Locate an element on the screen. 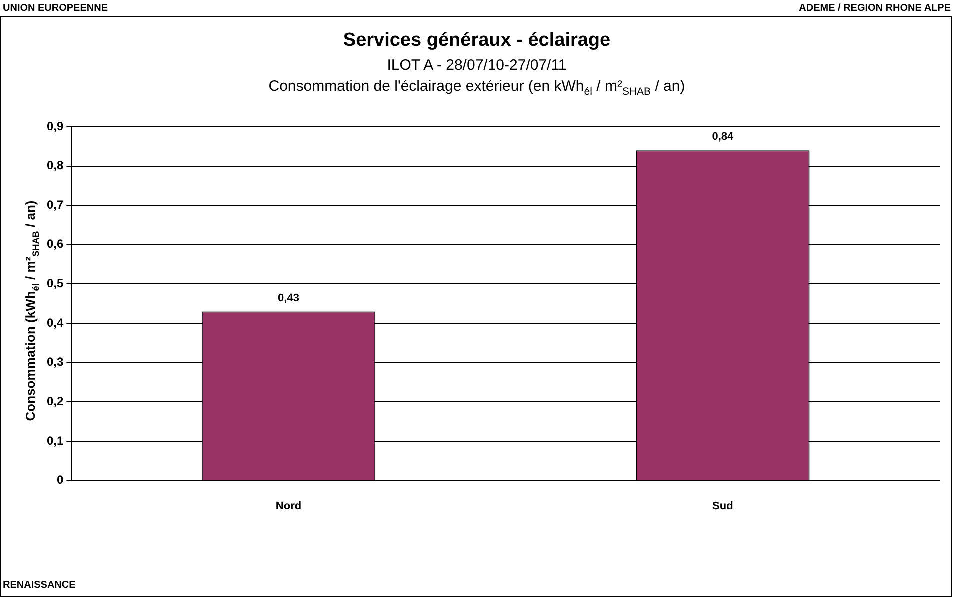 This screenshot has width=954, height=599. chart-title: Services généraux - éclairage is located at coordinates (477, 41).